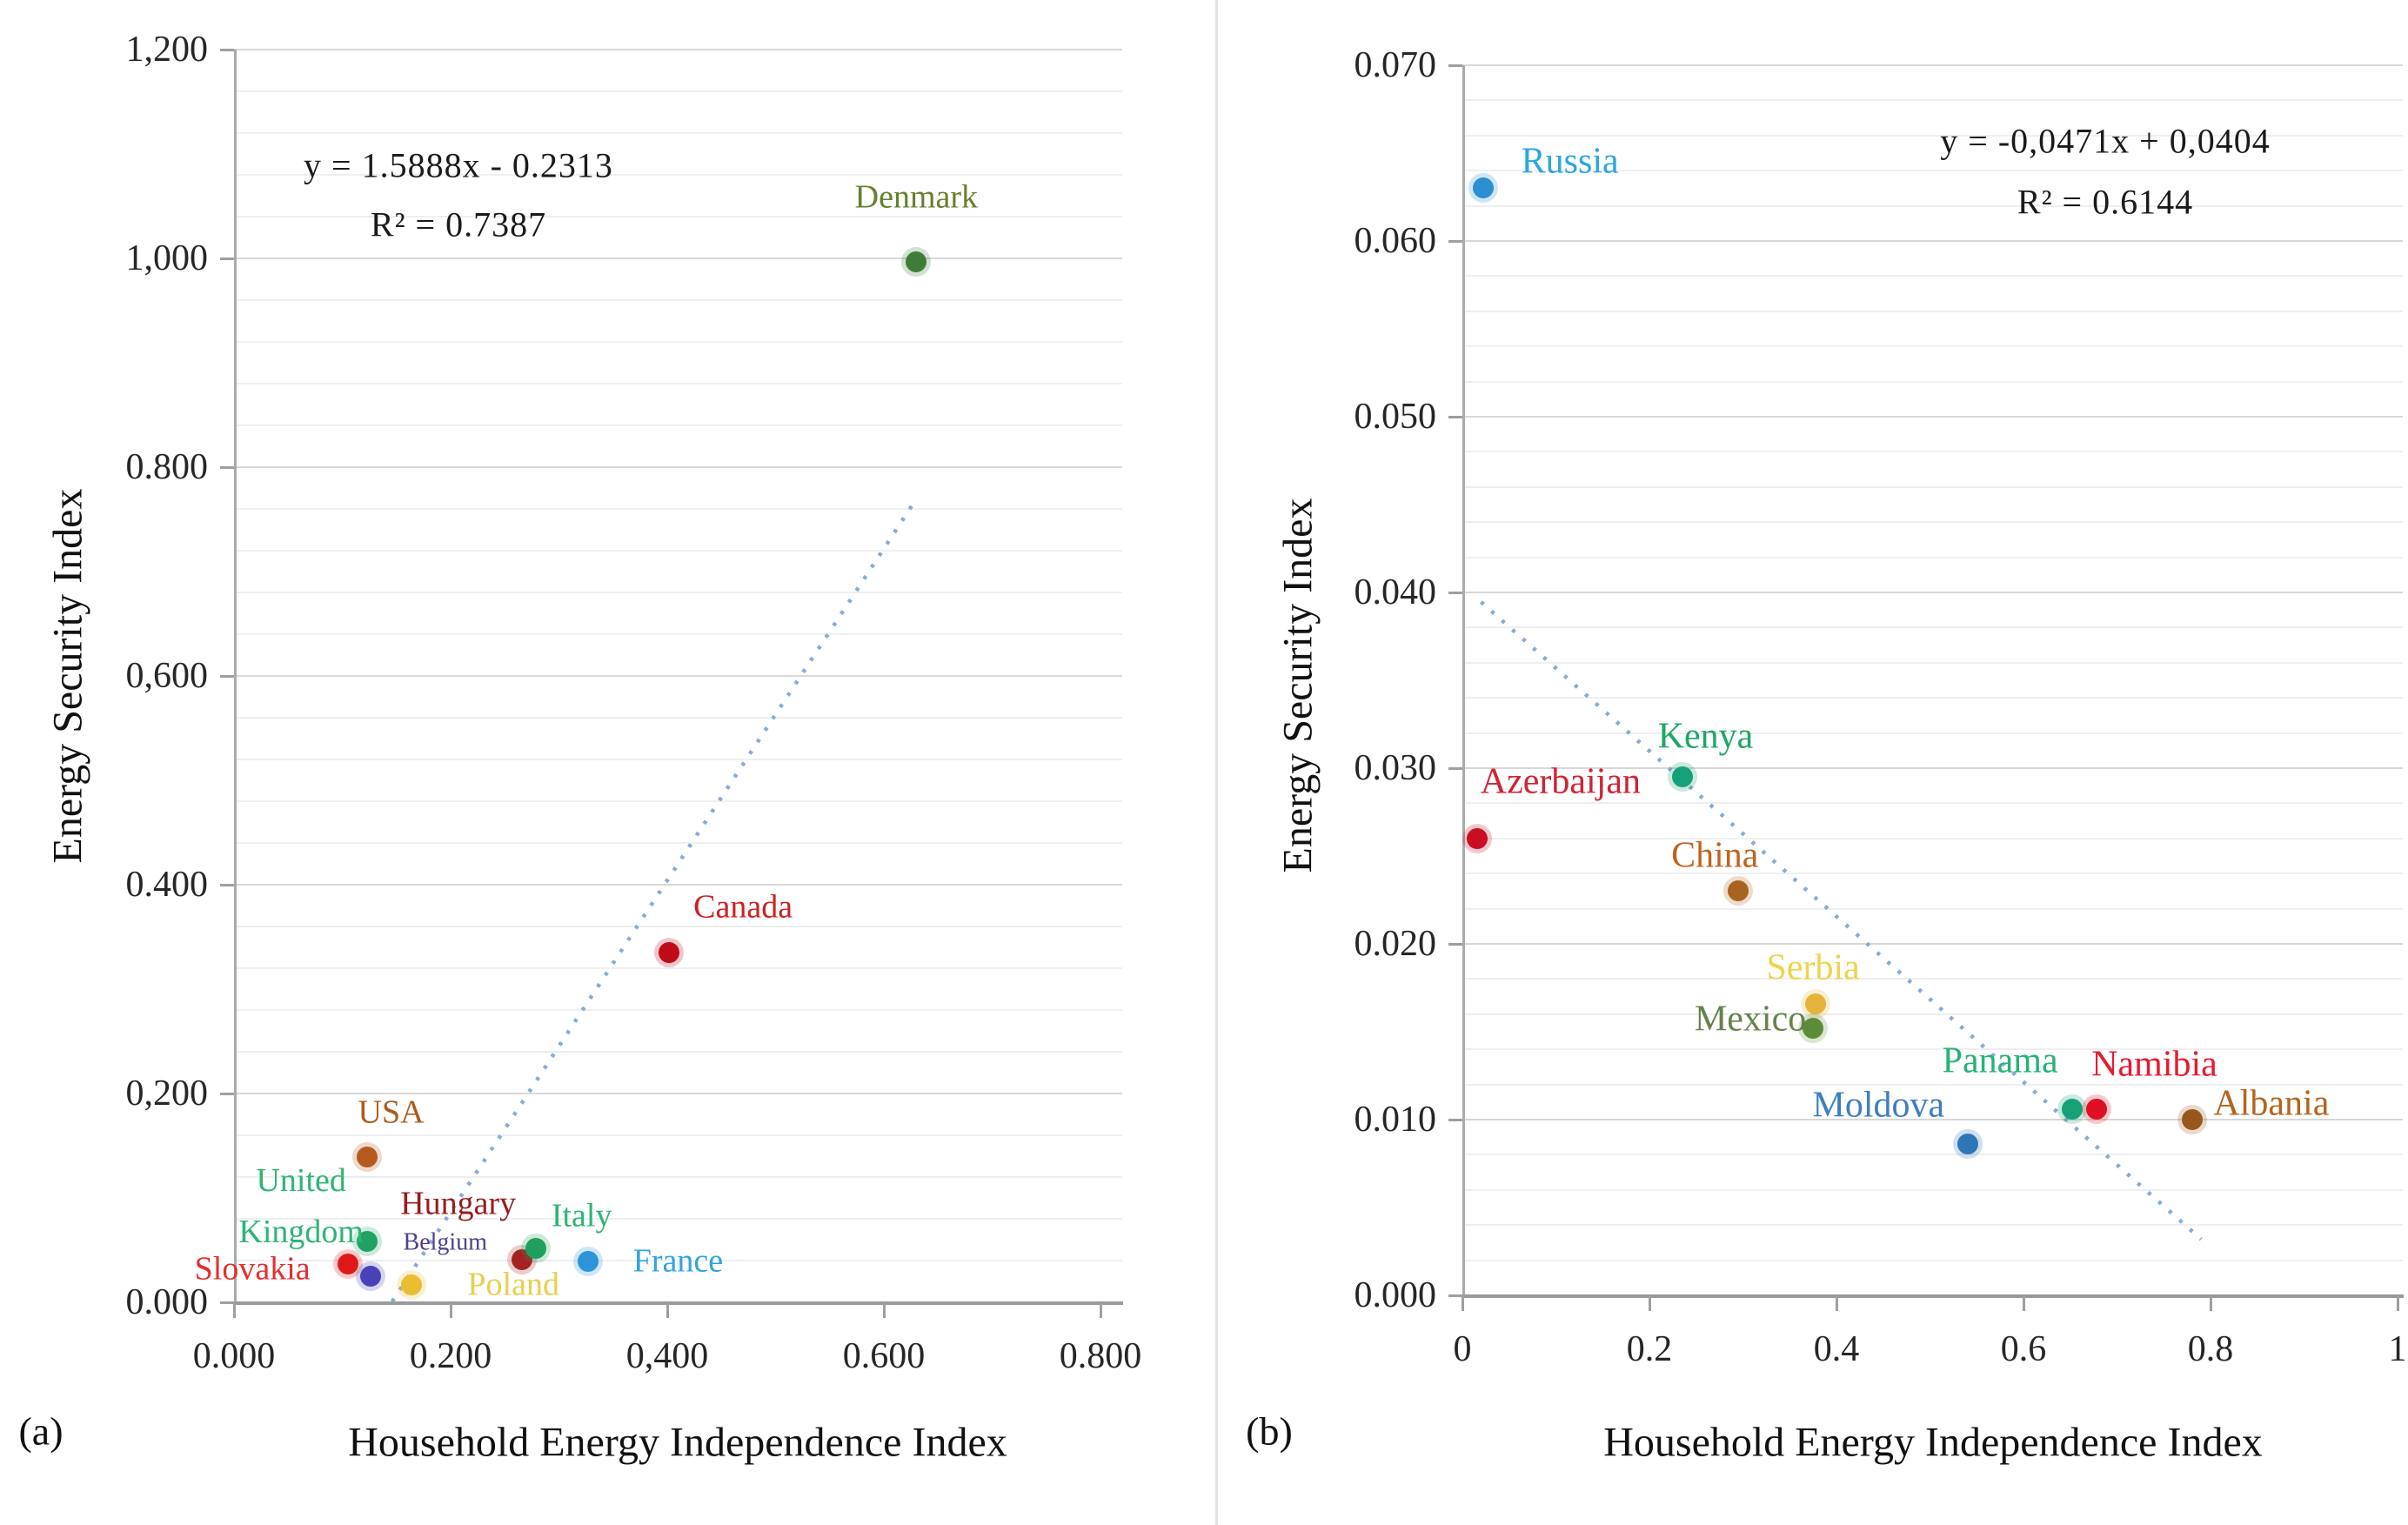 This screenshot has width=2408, height=1525. What do you see at coordinates (884, 1356) in the screenshot?
I see `x-tick-label: 0.600` at bounding box center [884, 1356].